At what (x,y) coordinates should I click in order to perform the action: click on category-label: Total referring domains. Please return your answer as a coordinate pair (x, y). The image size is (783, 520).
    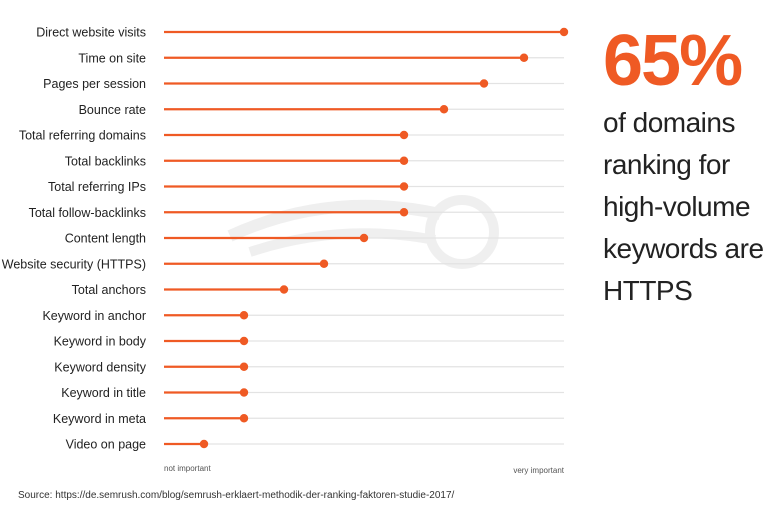
    Looking at the image, I should click on (82, 136).